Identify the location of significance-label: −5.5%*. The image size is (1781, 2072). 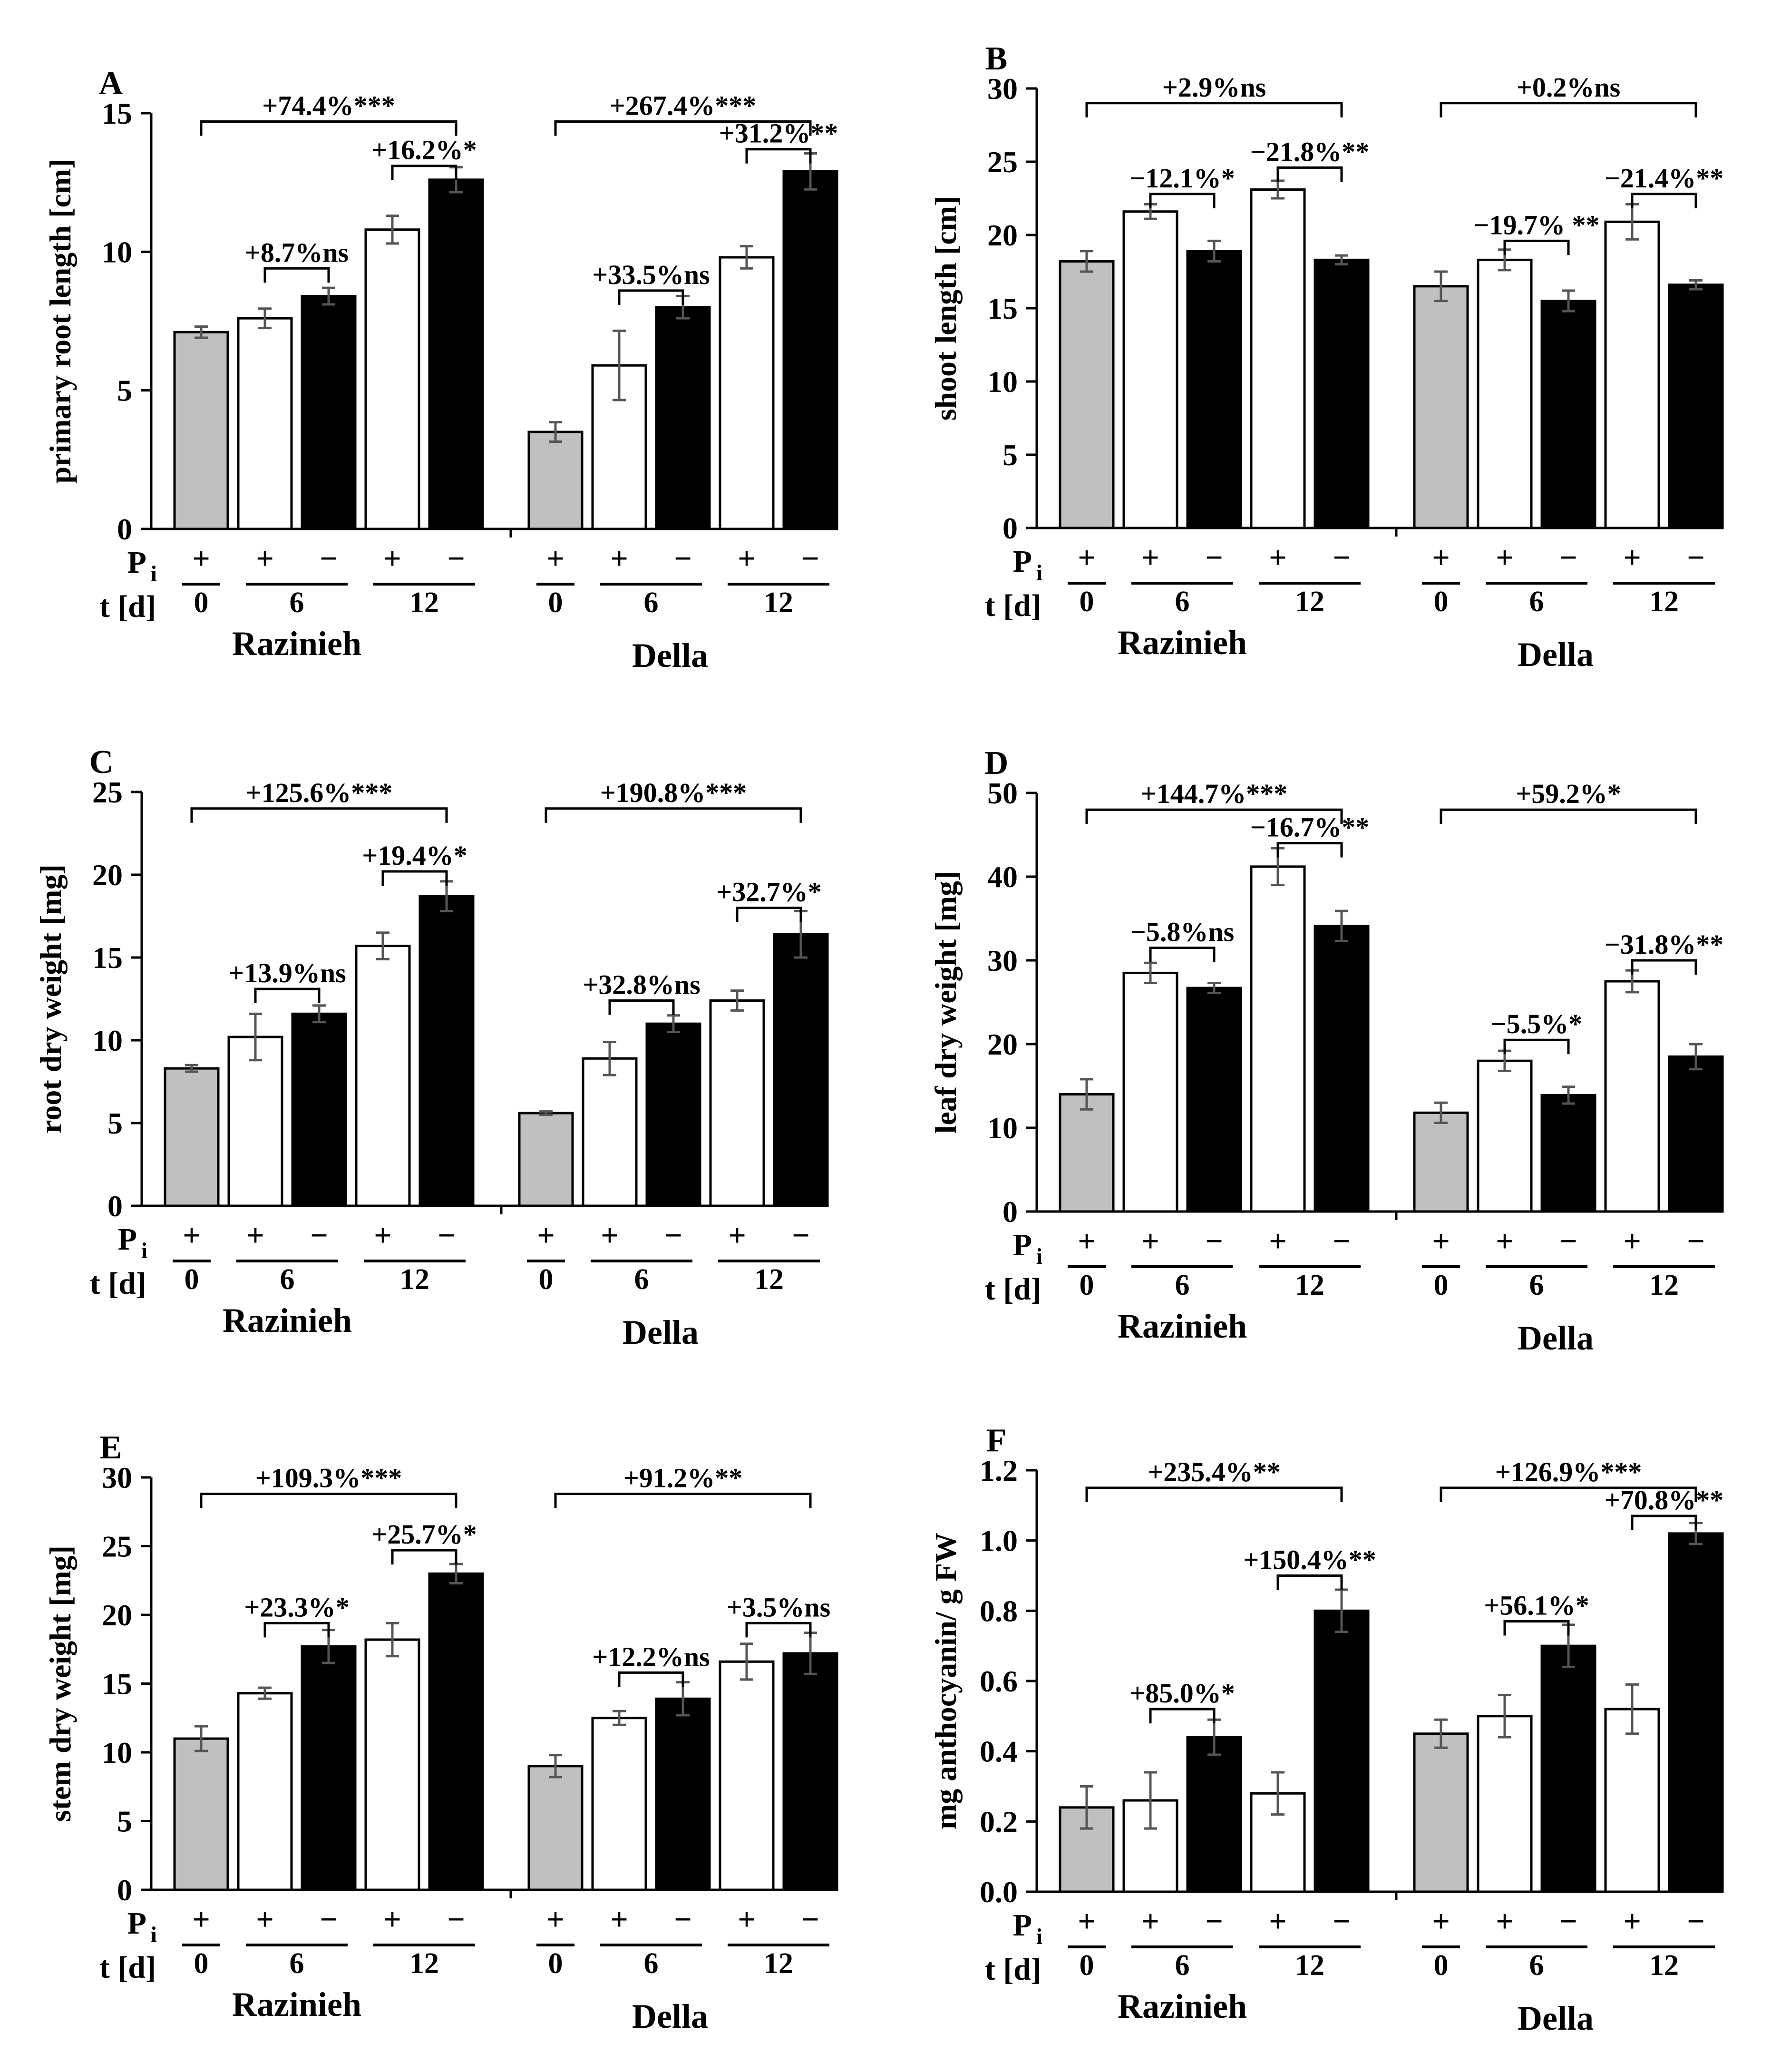
(1537, 1023).